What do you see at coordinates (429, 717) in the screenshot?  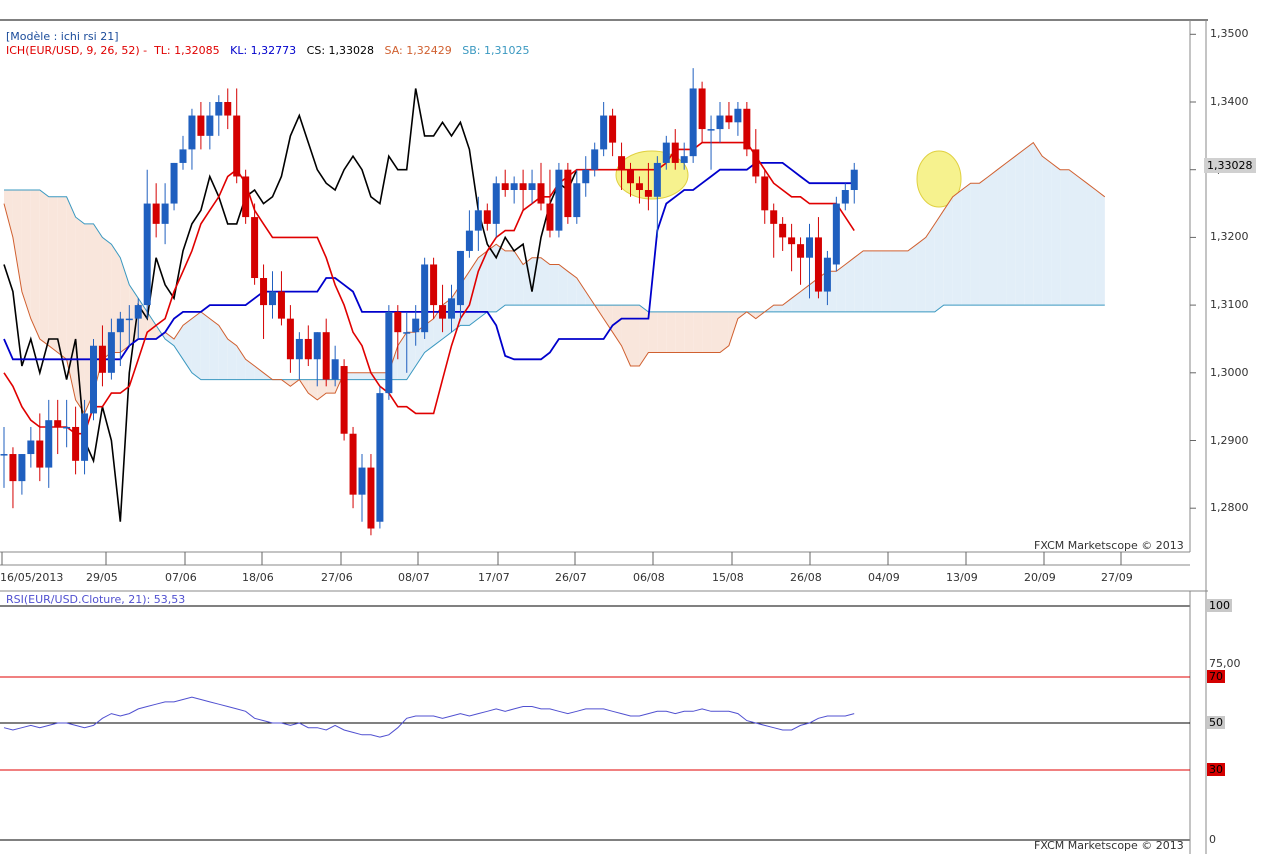 I see `rsi-line` at bounding box center [429, 717].